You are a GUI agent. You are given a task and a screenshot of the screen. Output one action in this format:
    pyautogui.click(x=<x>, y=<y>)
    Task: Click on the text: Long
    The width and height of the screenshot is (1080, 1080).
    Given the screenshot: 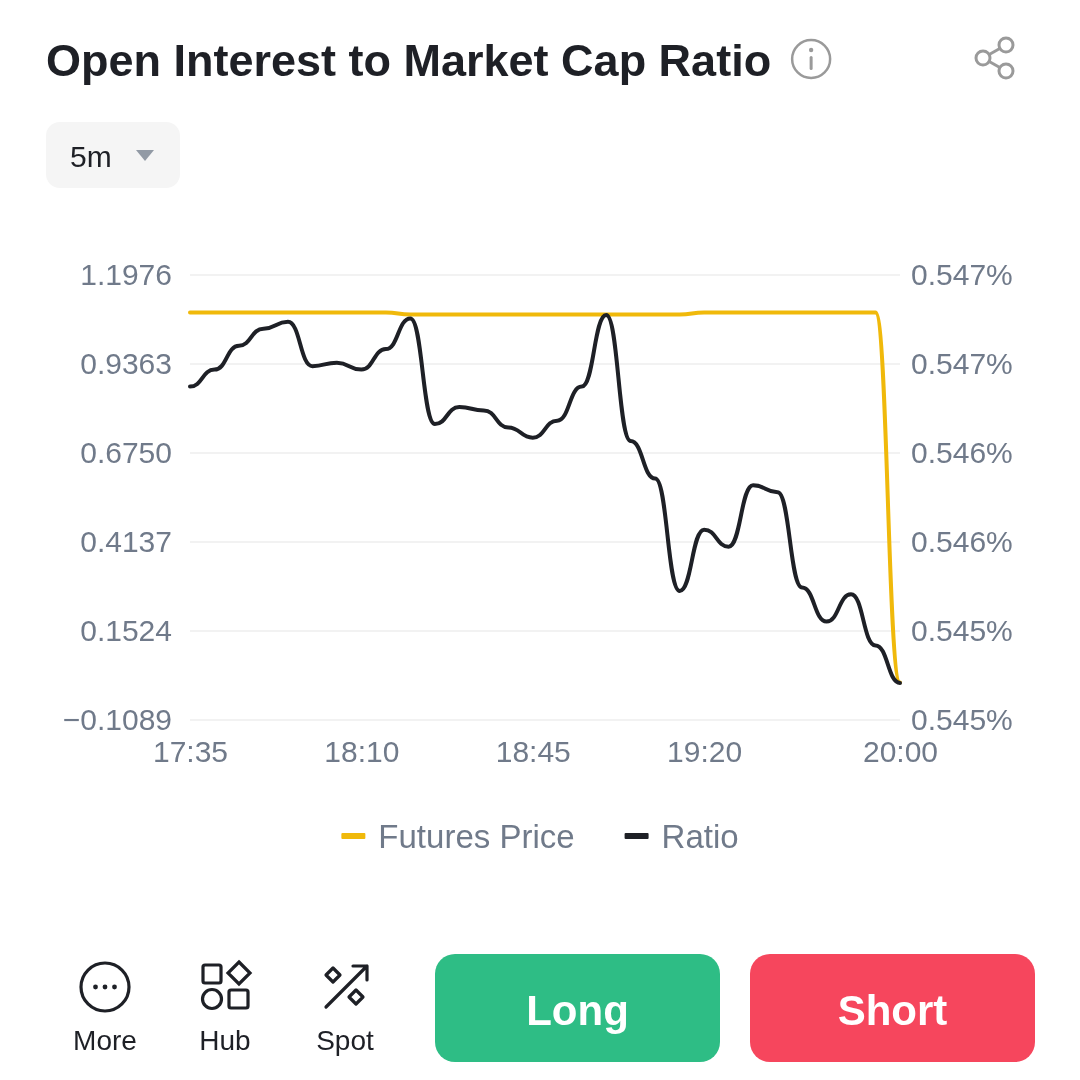 What is the action you would take?
    pyautogui.click(x=577, y=1010)
    